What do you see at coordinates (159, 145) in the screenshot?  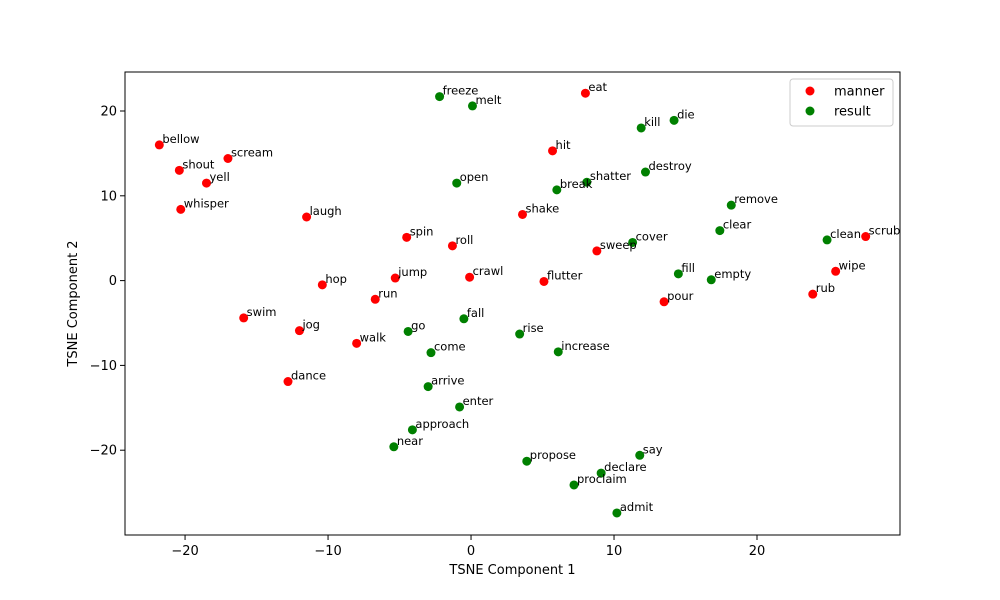 I see `point-manner-bellow` at bounding box center [159, 145].